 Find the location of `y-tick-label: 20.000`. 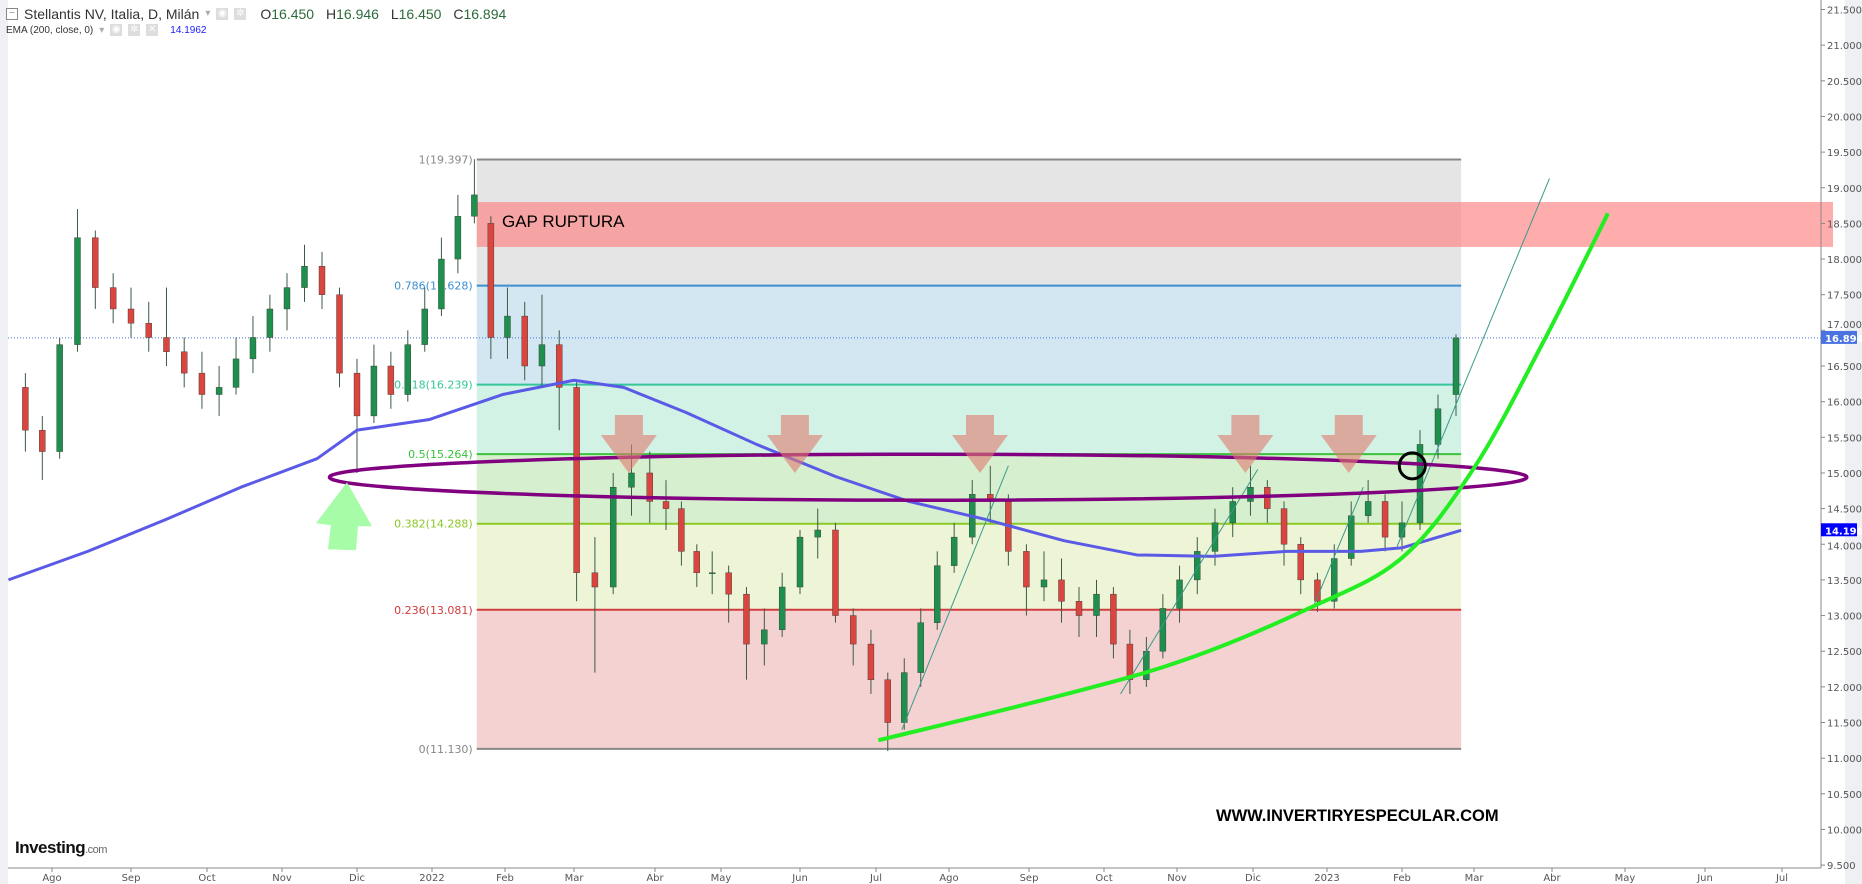

y-tick-label: 20.000 is located at coordinates (1844, 117).